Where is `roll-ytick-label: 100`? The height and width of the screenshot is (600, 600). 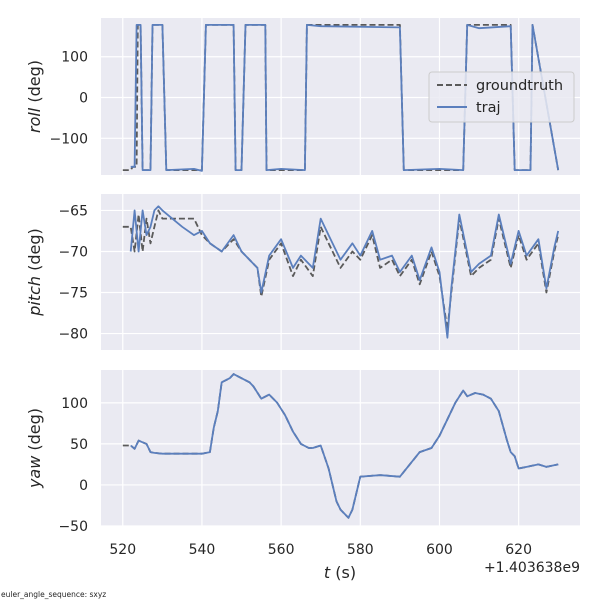 roll-ytick-label: 100 is located at coordinates (74, 58).